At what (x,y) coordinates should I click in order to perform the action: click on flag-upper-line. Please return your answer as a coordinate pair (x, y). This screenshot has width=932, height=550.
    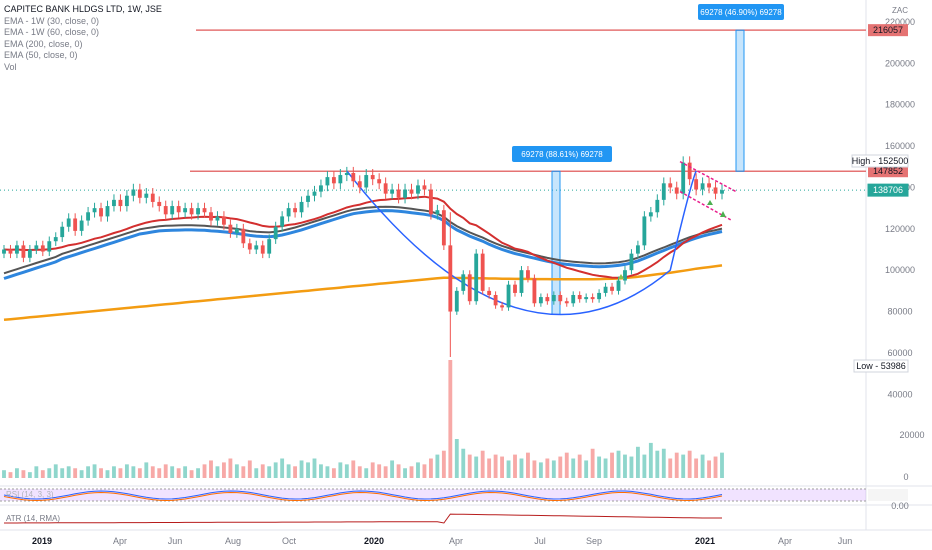
    Looking at the image, I should click on (708, 176).